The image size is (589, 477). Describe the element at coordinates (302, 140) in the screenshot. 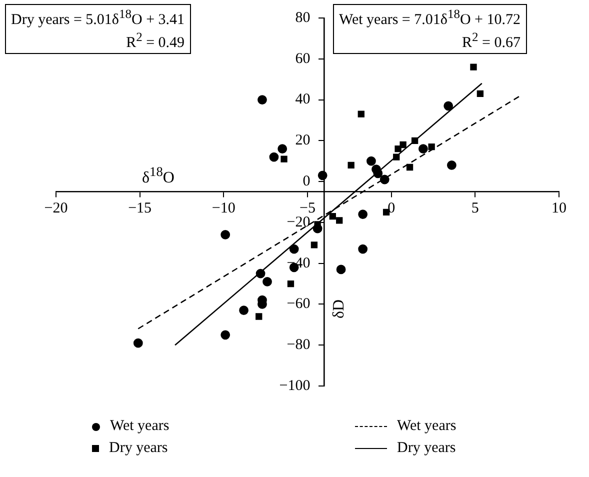

I see `y-tick-label: 20` at that location.